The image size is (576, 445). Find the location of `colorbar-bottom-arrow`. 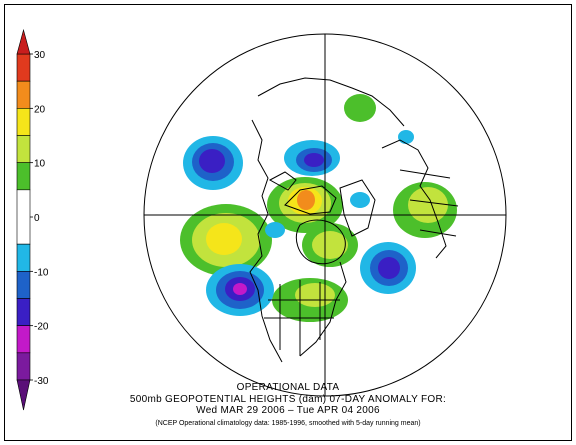

colorbar-bottom-arrow is located at coordinates (23, 395).